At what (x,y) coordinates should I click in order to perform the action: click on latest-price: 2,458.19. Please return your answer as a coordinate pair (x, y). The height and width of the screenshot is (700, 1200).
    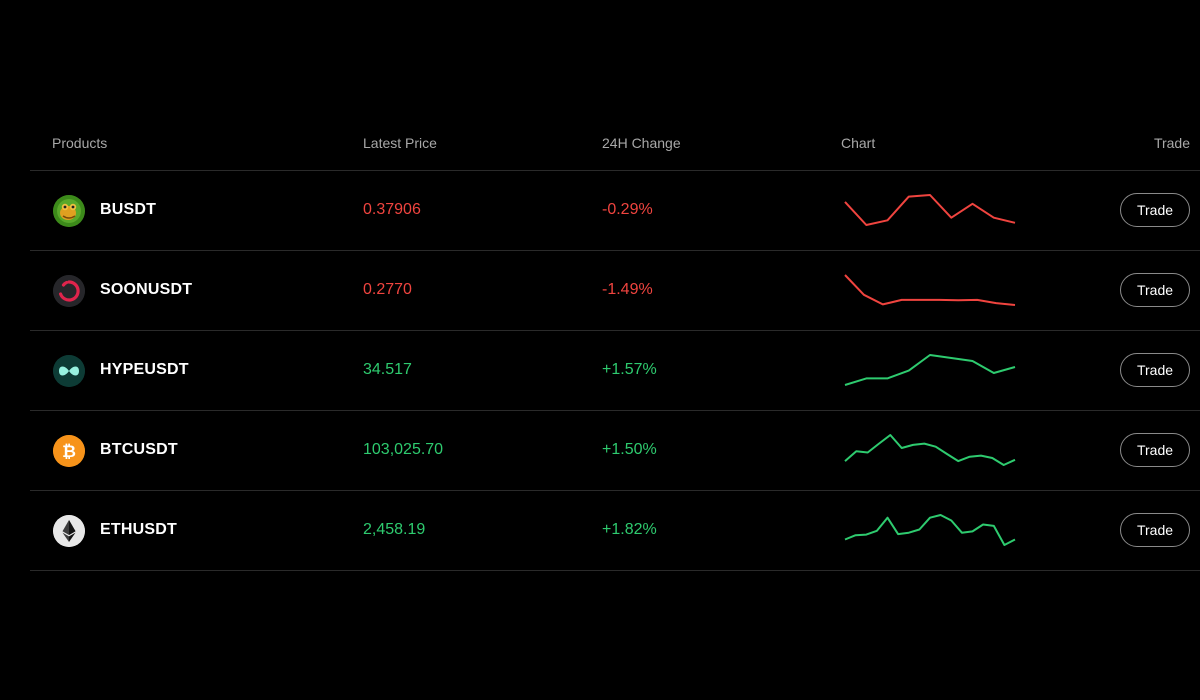
    Looking at the image, I should click on (394, 529).